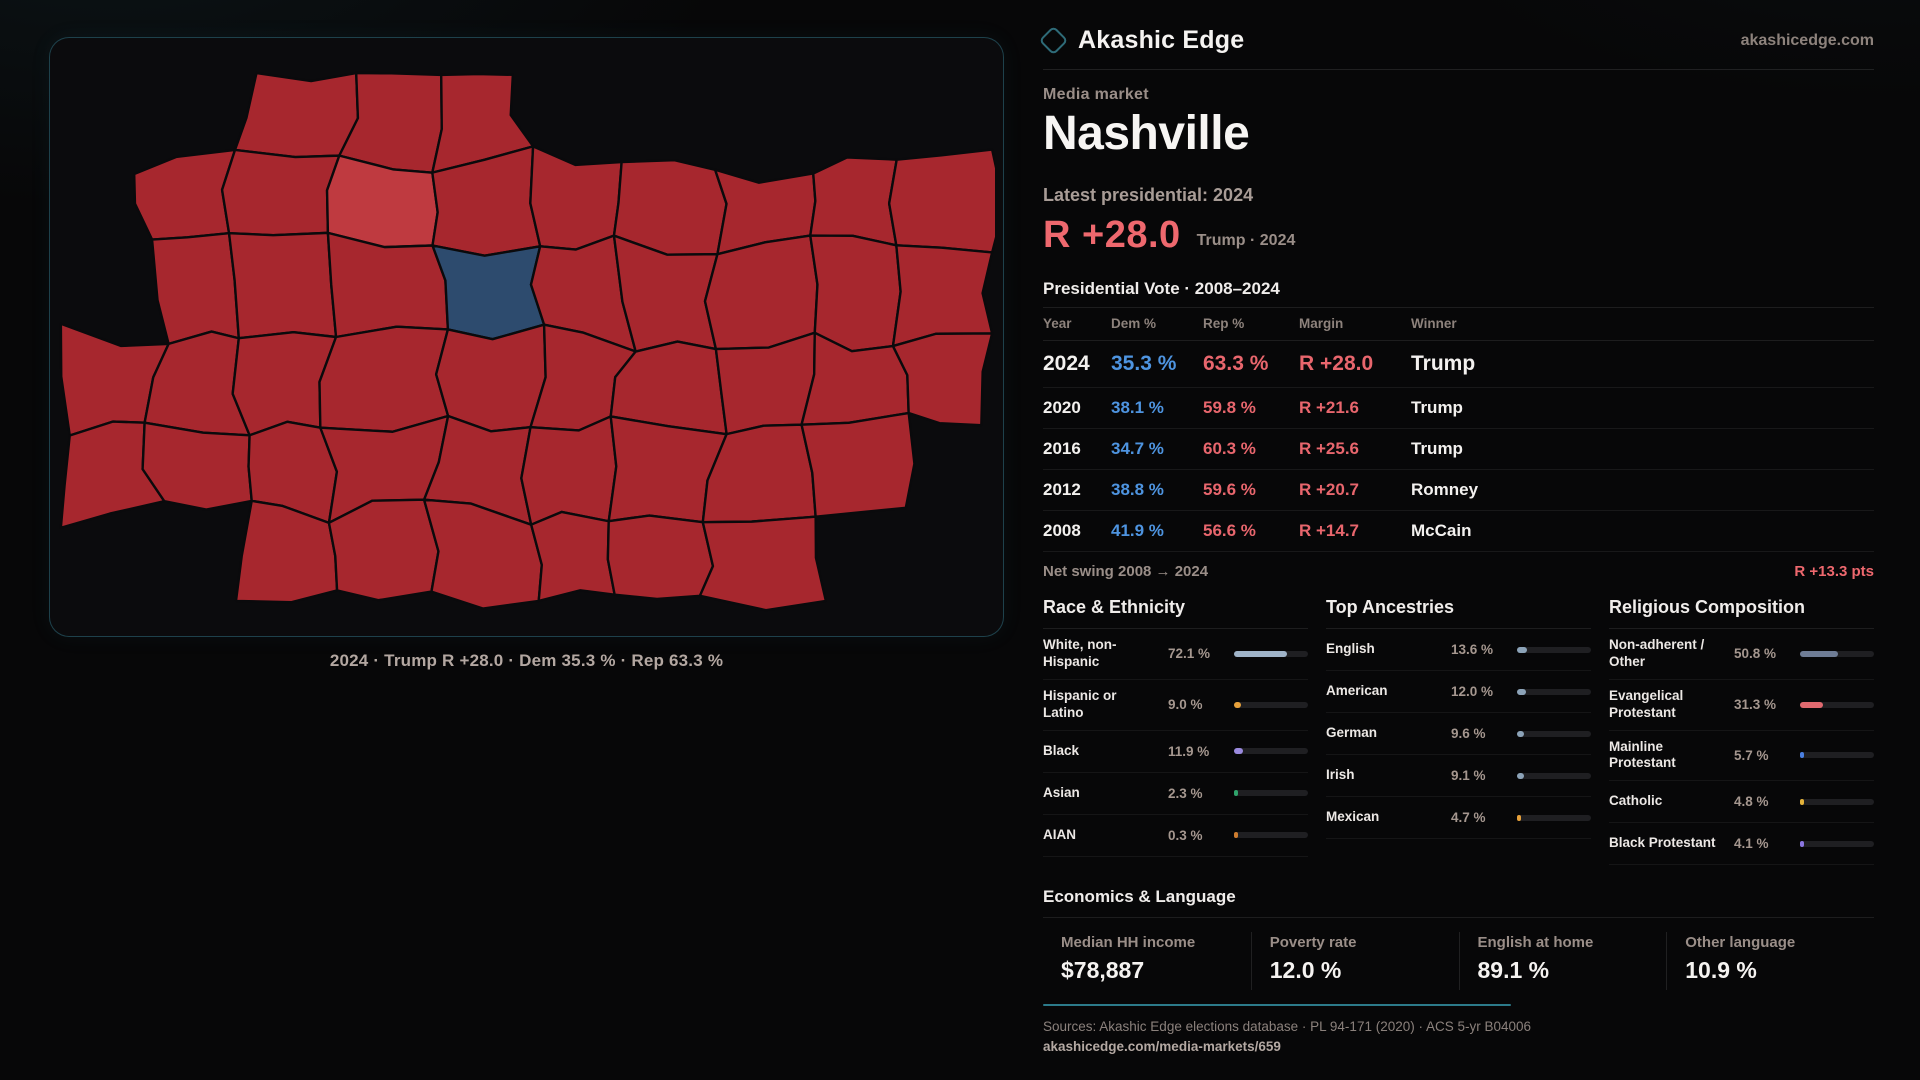 The height and width of the screenshot is (1080, 1920). What do you see at coordinates (1458, 734) in the screenshot?
I see `demo-row: German 9.6 %` at bounding box center [1458, 734].